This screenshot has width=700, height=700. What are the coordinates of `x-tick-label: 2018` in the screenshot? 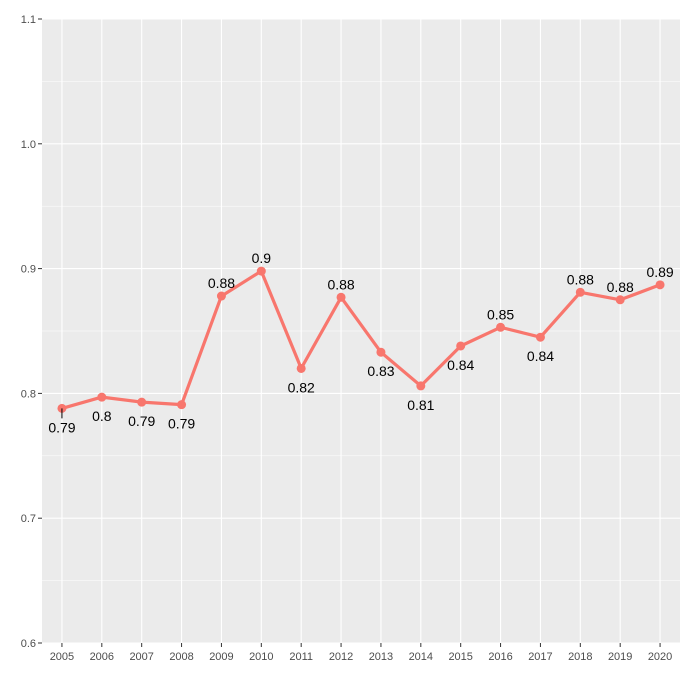 It's located at (580, 657).